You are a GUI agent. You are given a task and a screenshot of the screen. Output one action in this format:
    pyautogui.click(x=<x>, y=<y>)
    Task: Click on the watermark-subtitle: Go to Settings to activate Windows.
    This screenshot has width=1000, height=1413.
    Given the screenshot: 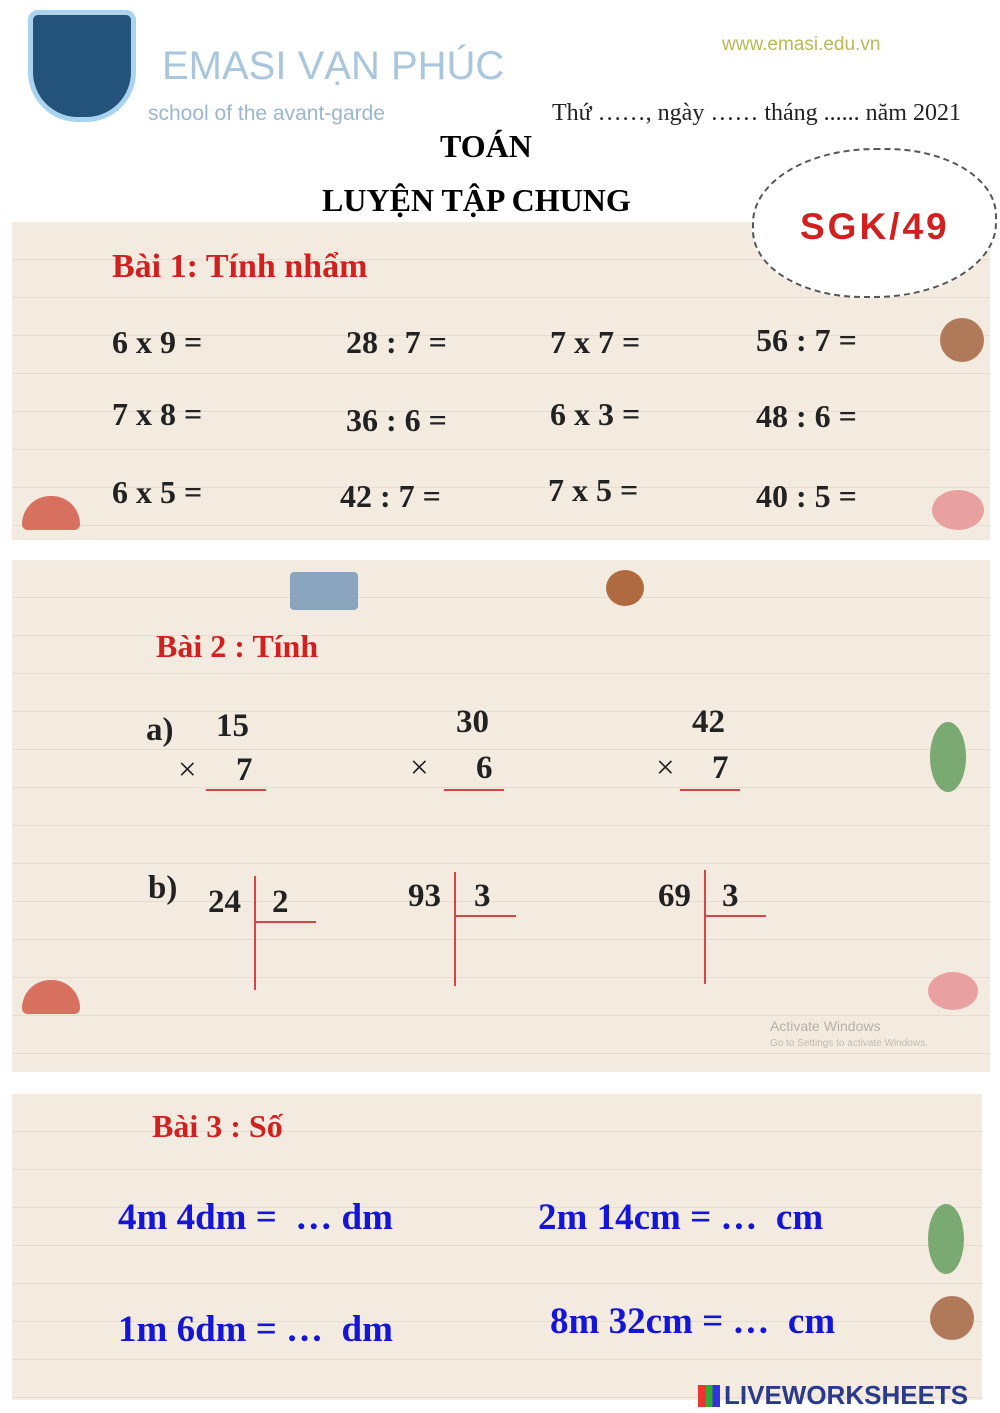 What is the action you would take?
    pyautogui.click(x=849, y=1043)
    